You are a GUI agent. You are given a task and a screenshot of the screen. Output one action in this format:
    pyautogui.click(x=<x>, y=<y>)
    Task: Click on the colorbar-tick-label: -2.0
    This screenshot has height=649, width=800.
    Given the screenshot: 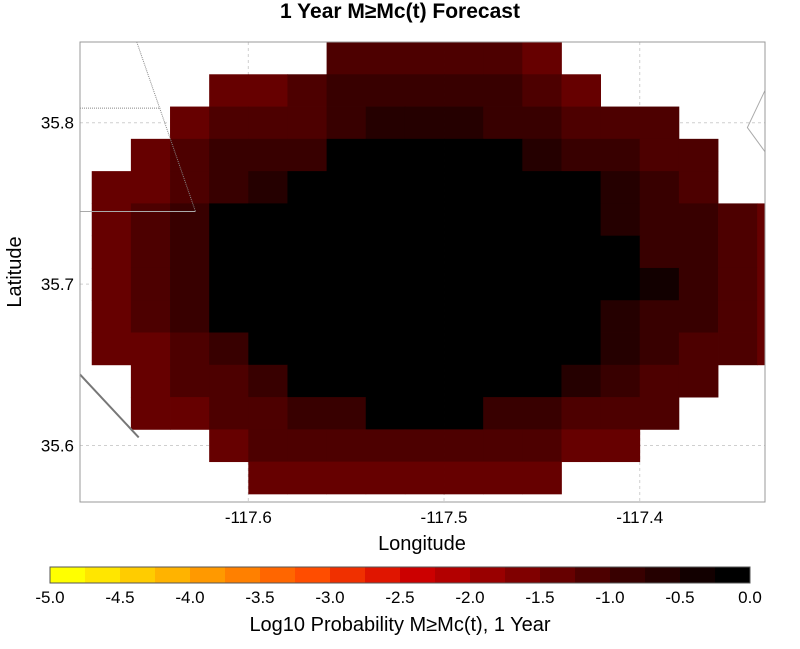 What is the action you would take?
    pyautogui.click(x=469, y=597)
    